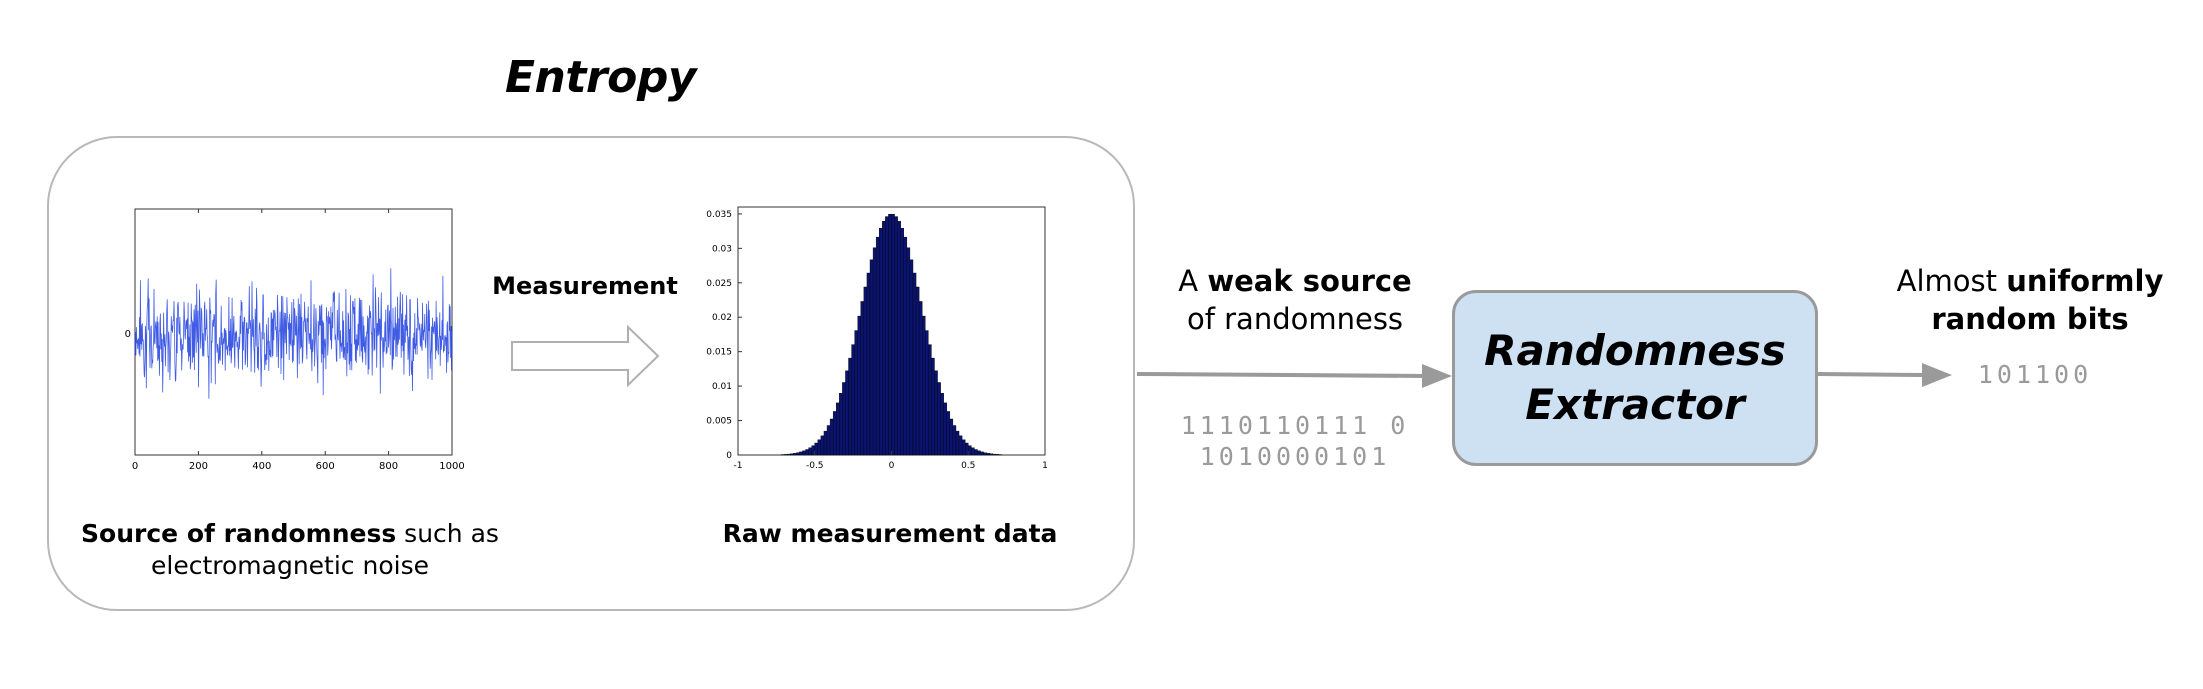 The height and width of the screenshot is (689, 2203). What do you see at coordinates (1295, 425) in the screenshot?
I see `input-bits-line-1: 1110110111 0` at bounding box center [1295, 425].